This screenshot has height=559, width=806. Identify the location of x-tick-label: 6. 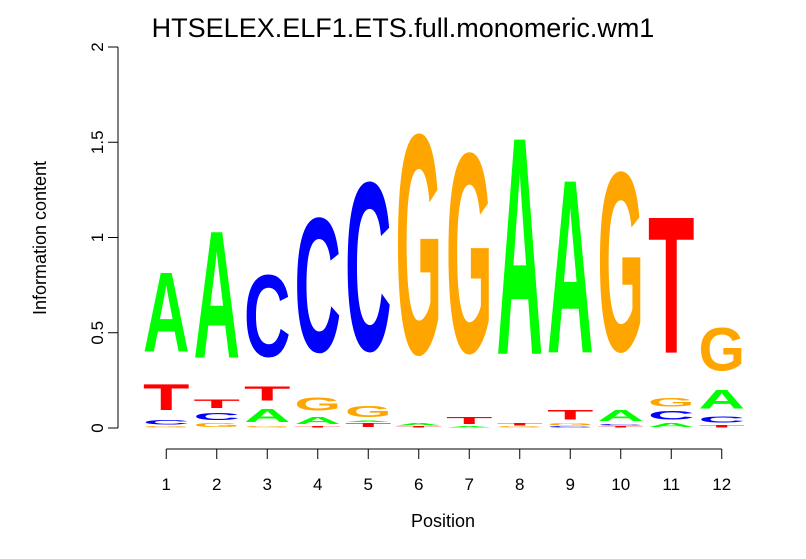
(418, 484).